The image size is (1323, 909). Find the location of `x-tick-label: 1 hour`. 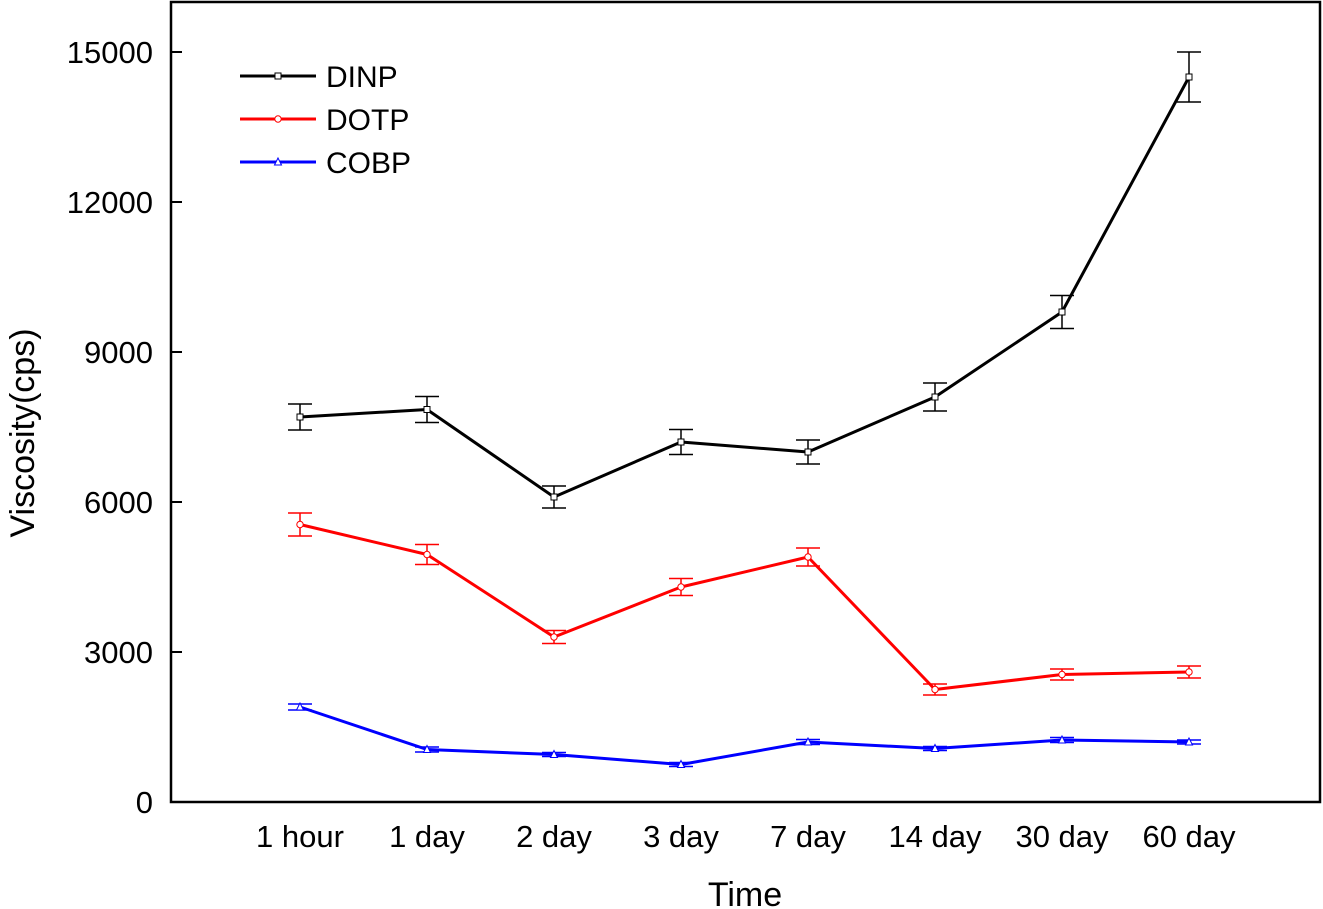

x-tick-label: 1 hour is located at coordinates (300, 836).